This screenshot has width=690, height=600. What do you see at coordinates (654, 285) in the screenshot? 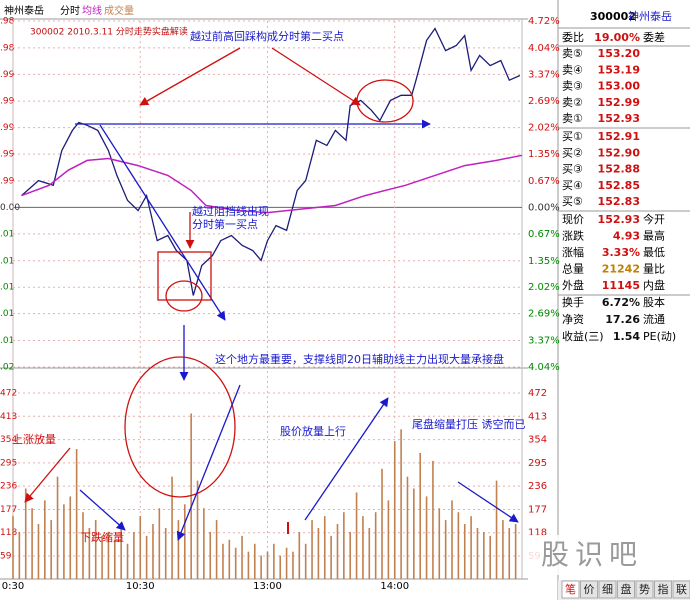
I see `row-label2: 内盘` at bounding box center [654, 285].